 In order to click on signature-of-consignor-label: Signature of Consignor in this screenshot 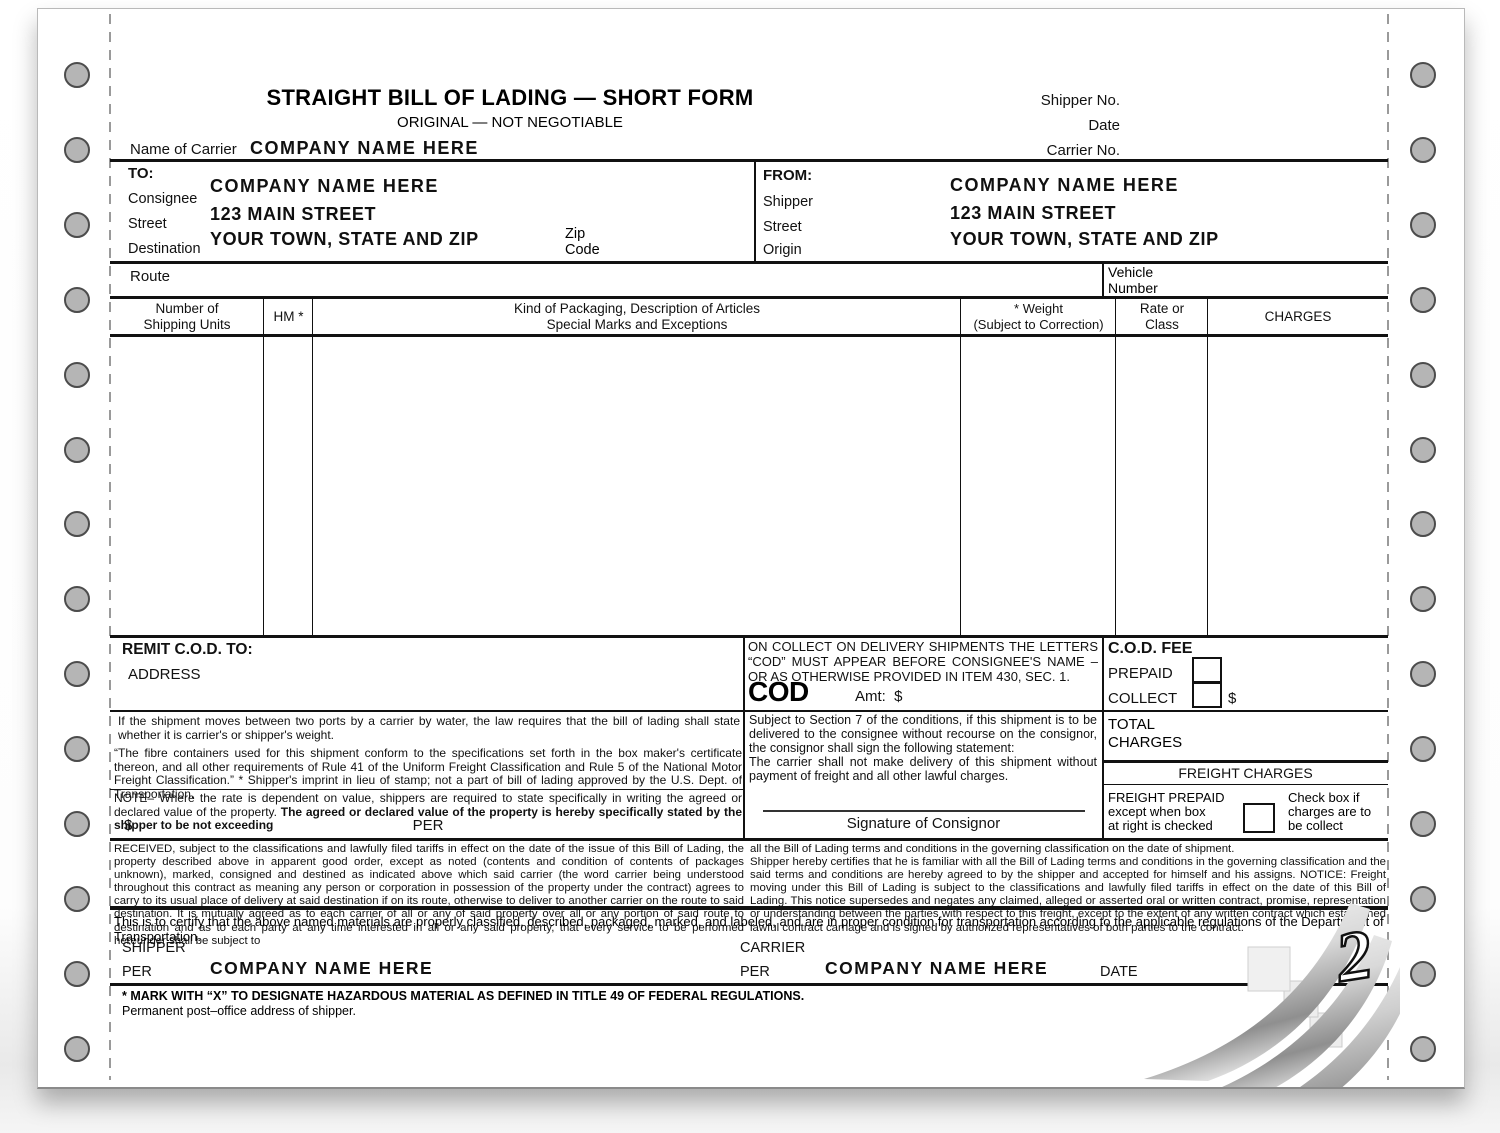, I will do `click(923, 823)`.